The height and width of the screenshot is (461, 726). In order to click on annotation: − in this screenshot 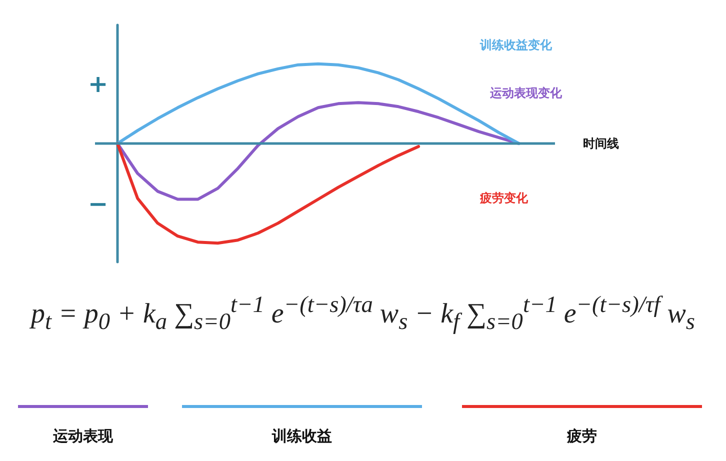, I will do `click(98, 204)`.